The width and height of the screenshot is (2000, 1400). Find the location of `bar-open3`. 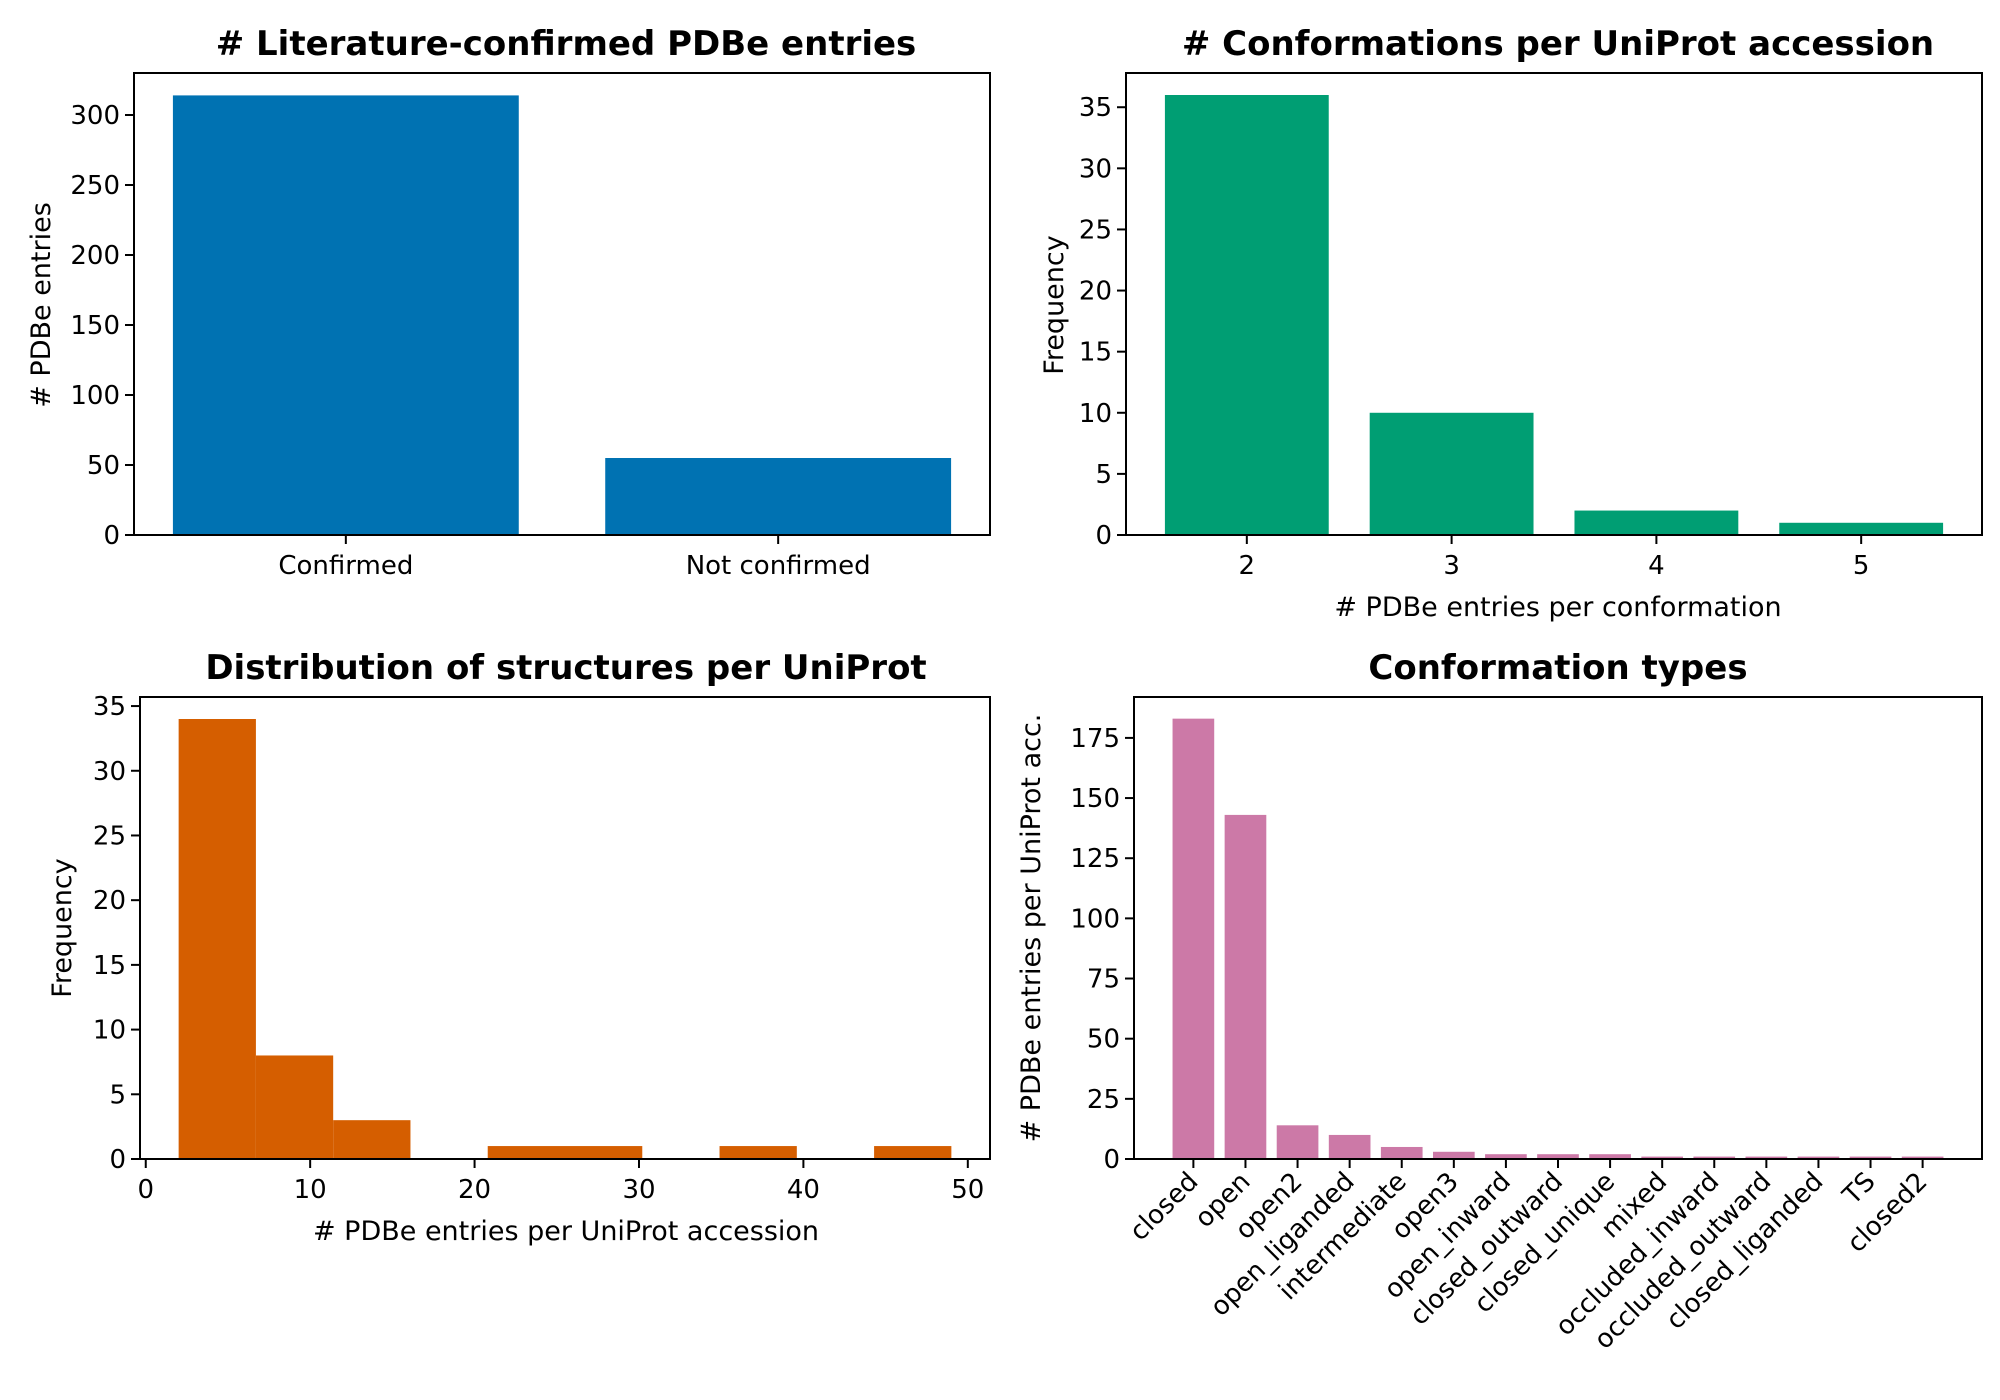

bar-open3 is located at coordinates (1453, 1155).